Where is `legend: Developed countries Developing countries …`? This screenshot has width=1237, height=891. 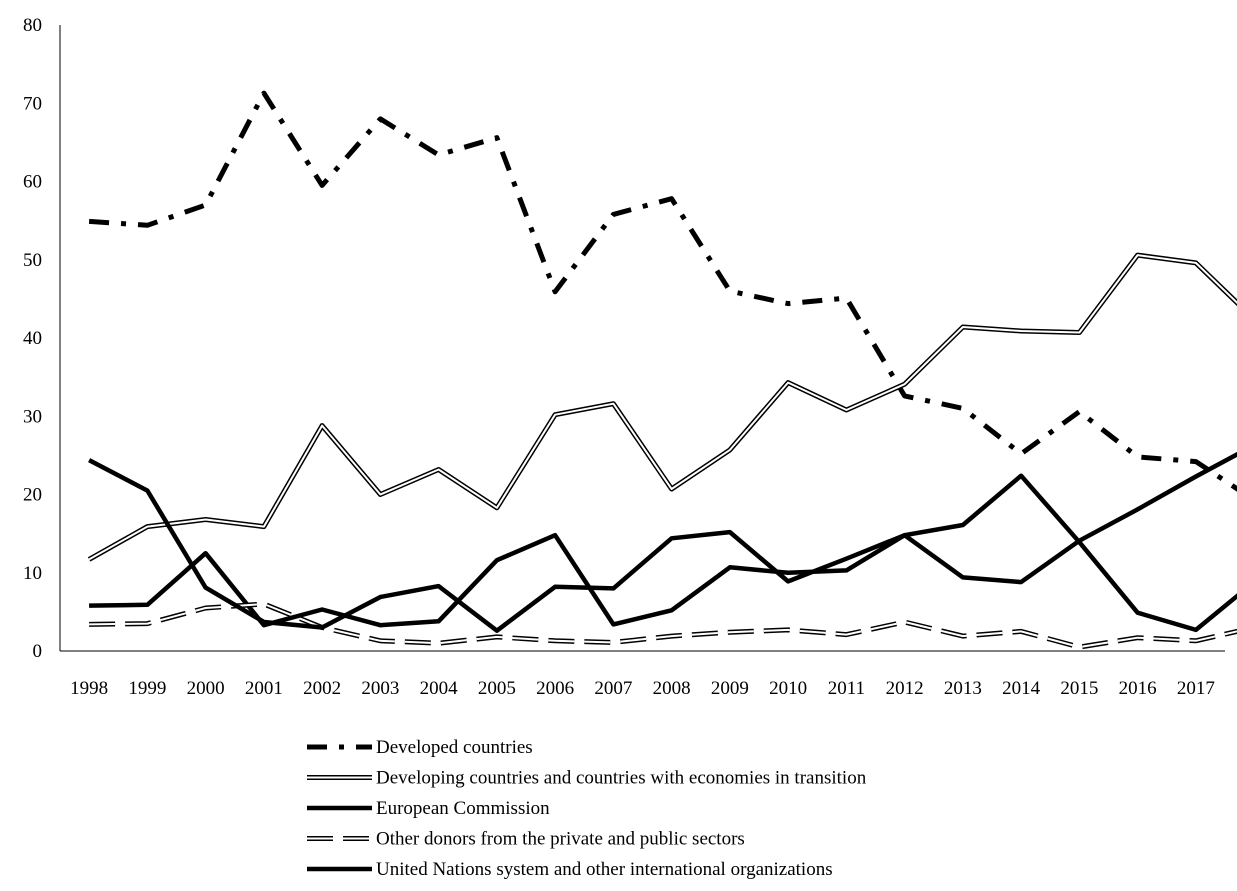 legend: Developed countries Developing countries … is located at coordinates (587, 808).